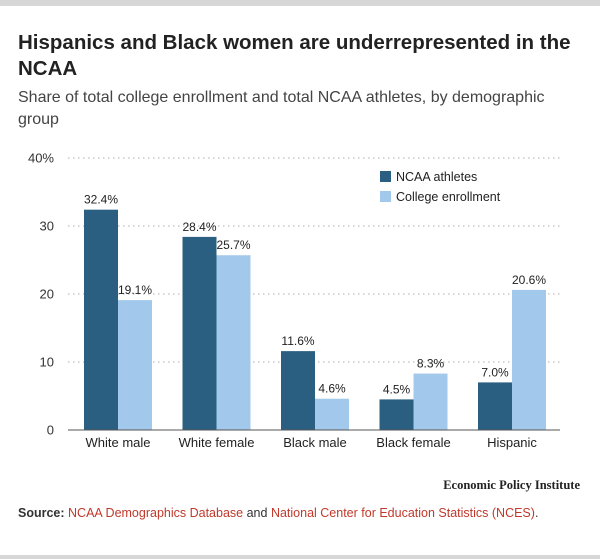 The image size is (600, 559). What do you see at coordinates (332, 389) in the screenshot?
I see `data-label: 4.6%` at bounding box center [332, 389].